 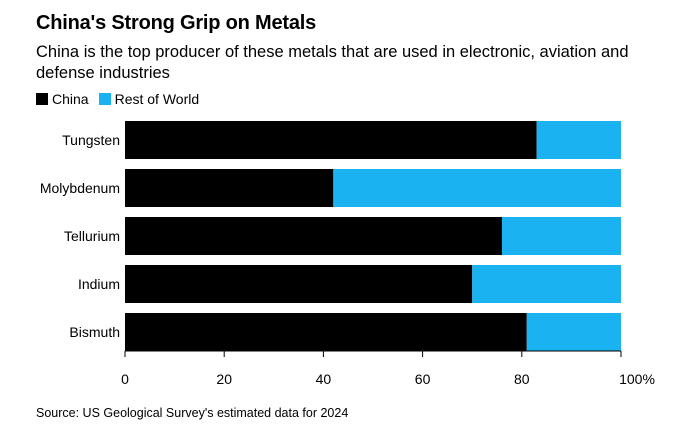 I want to click on category-label-tungsten: Tungsten, so click(x=91, y=140).